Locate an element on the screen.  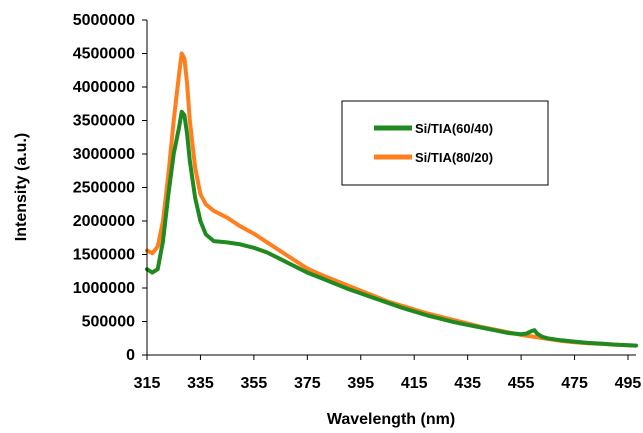
y-tick-label: 2000000 is located at coordinates (104, 221).